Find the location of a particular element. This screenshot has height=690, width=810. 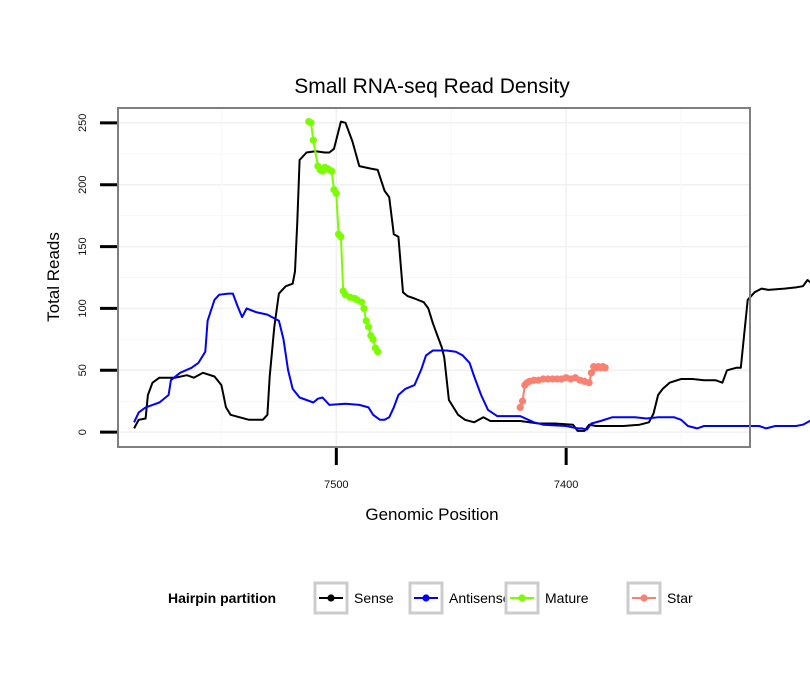

y-axis: 0 50 100 150 200 250 is located at coordinates (97, 274).